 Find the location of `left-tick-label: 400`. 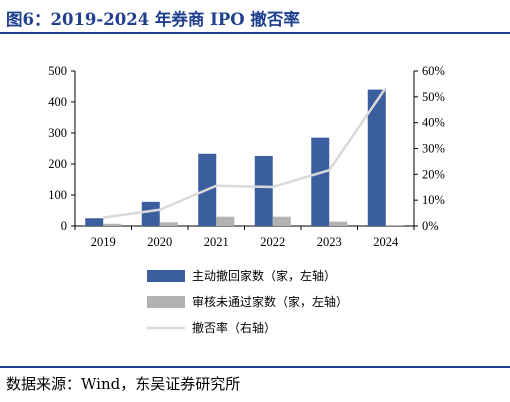

left-tick-label: 400 is located at coordinates (57, 102).